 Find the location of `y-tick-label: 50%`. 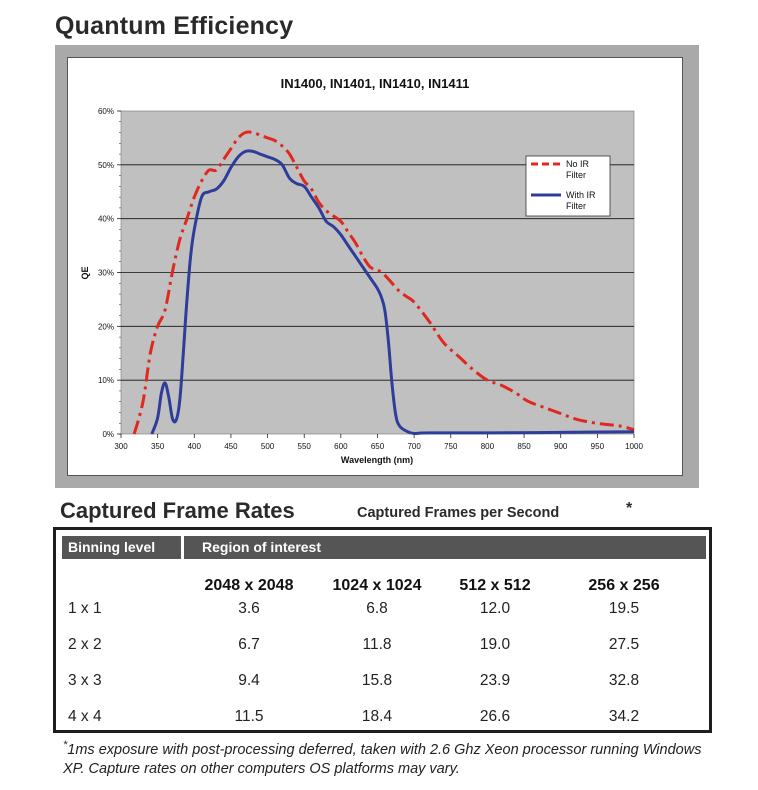

y-tick-label: 50% is located at coordinates (106, 165).